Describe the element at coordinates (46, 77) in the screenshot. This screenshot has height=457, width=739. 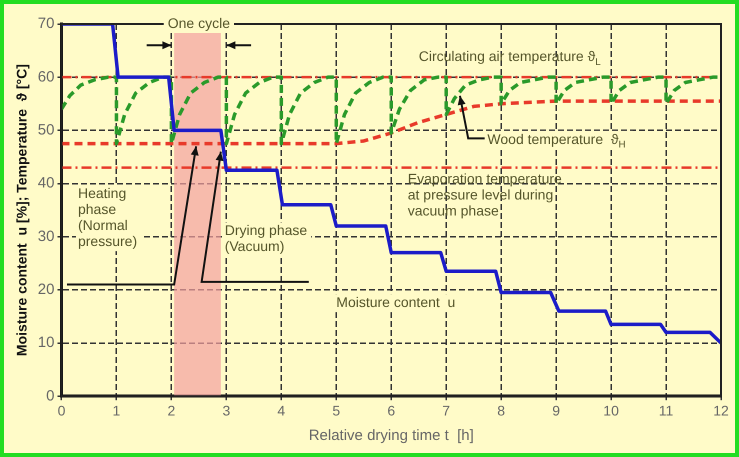
I see `y-tick-label: 60` at that location.